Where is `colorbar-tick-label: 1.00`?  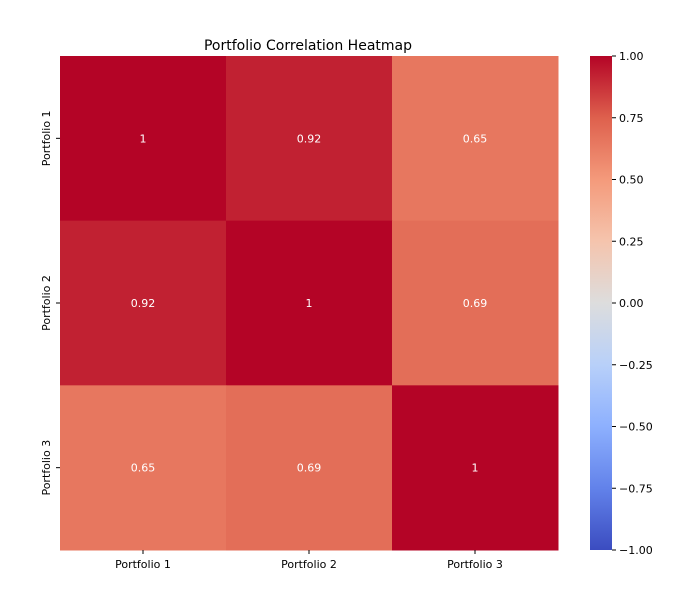
colorbar-tick-label: 1.00 is located at coordinates (631, 56).